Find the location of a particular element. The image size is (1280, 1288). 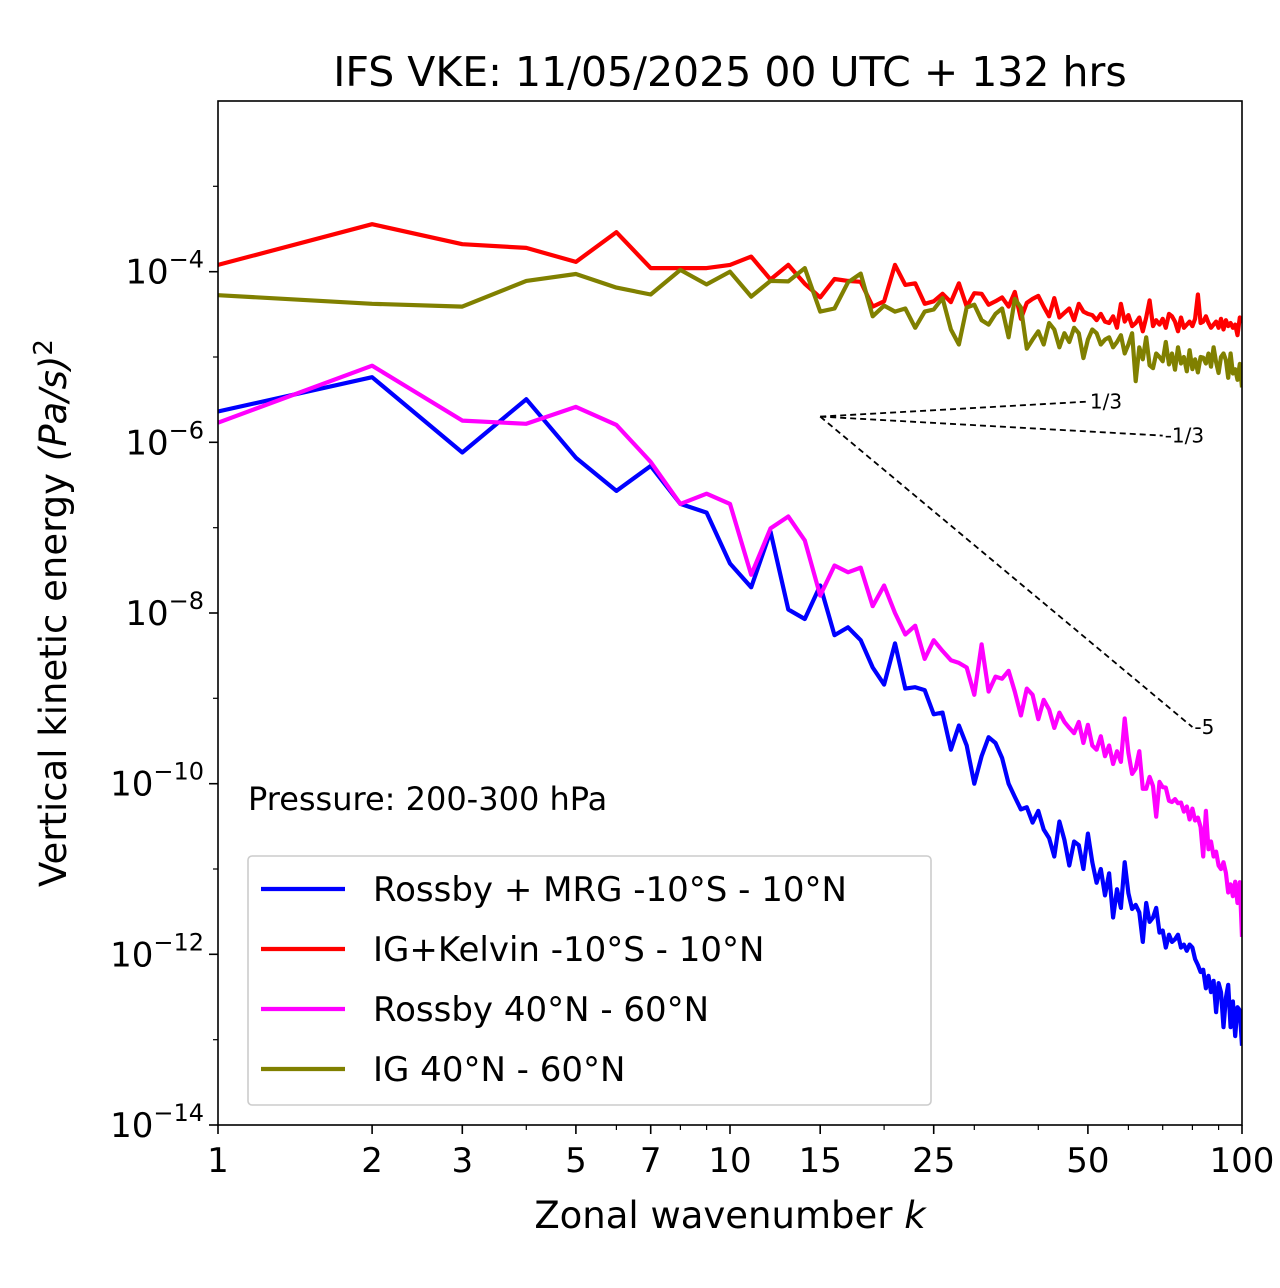

x-tick-label: 50 is located at coordinates (1087, 1161).